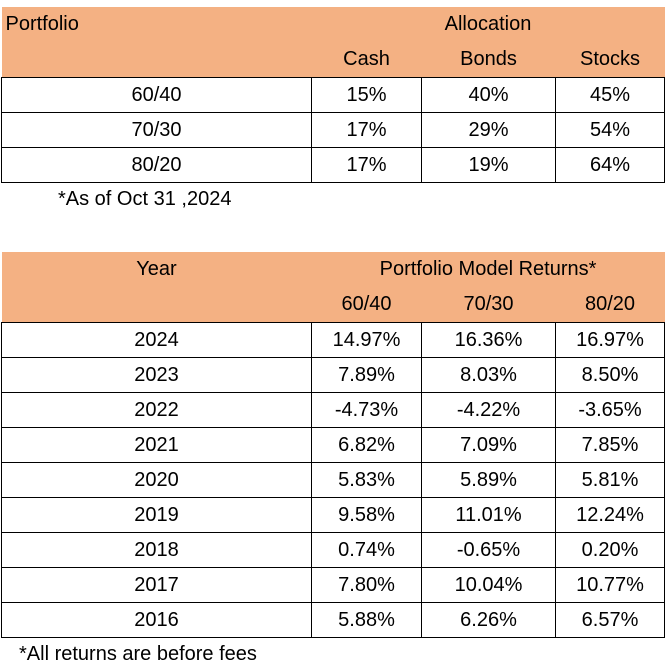 The image size is (668, 667). Describe the element at coordinates (610, 95) in the screenshot. I see `stocks-cell: 45%` at that location.